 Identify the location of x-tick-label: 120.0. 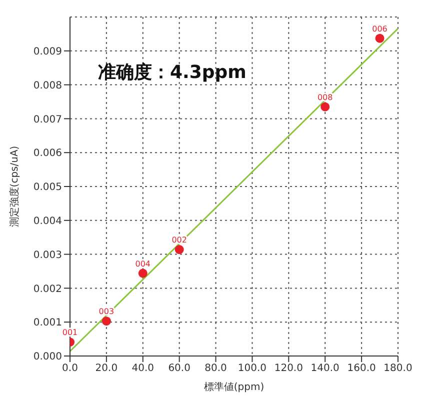
(288, 368).